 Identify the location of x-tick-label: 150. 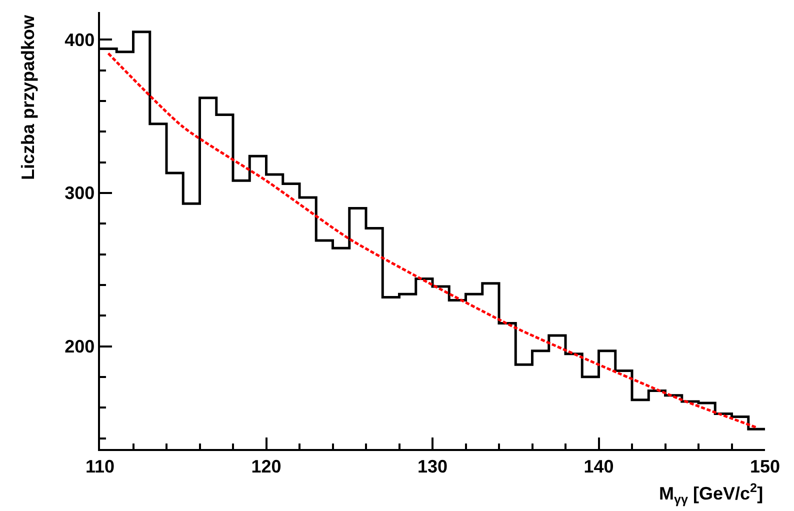
(765, 466).